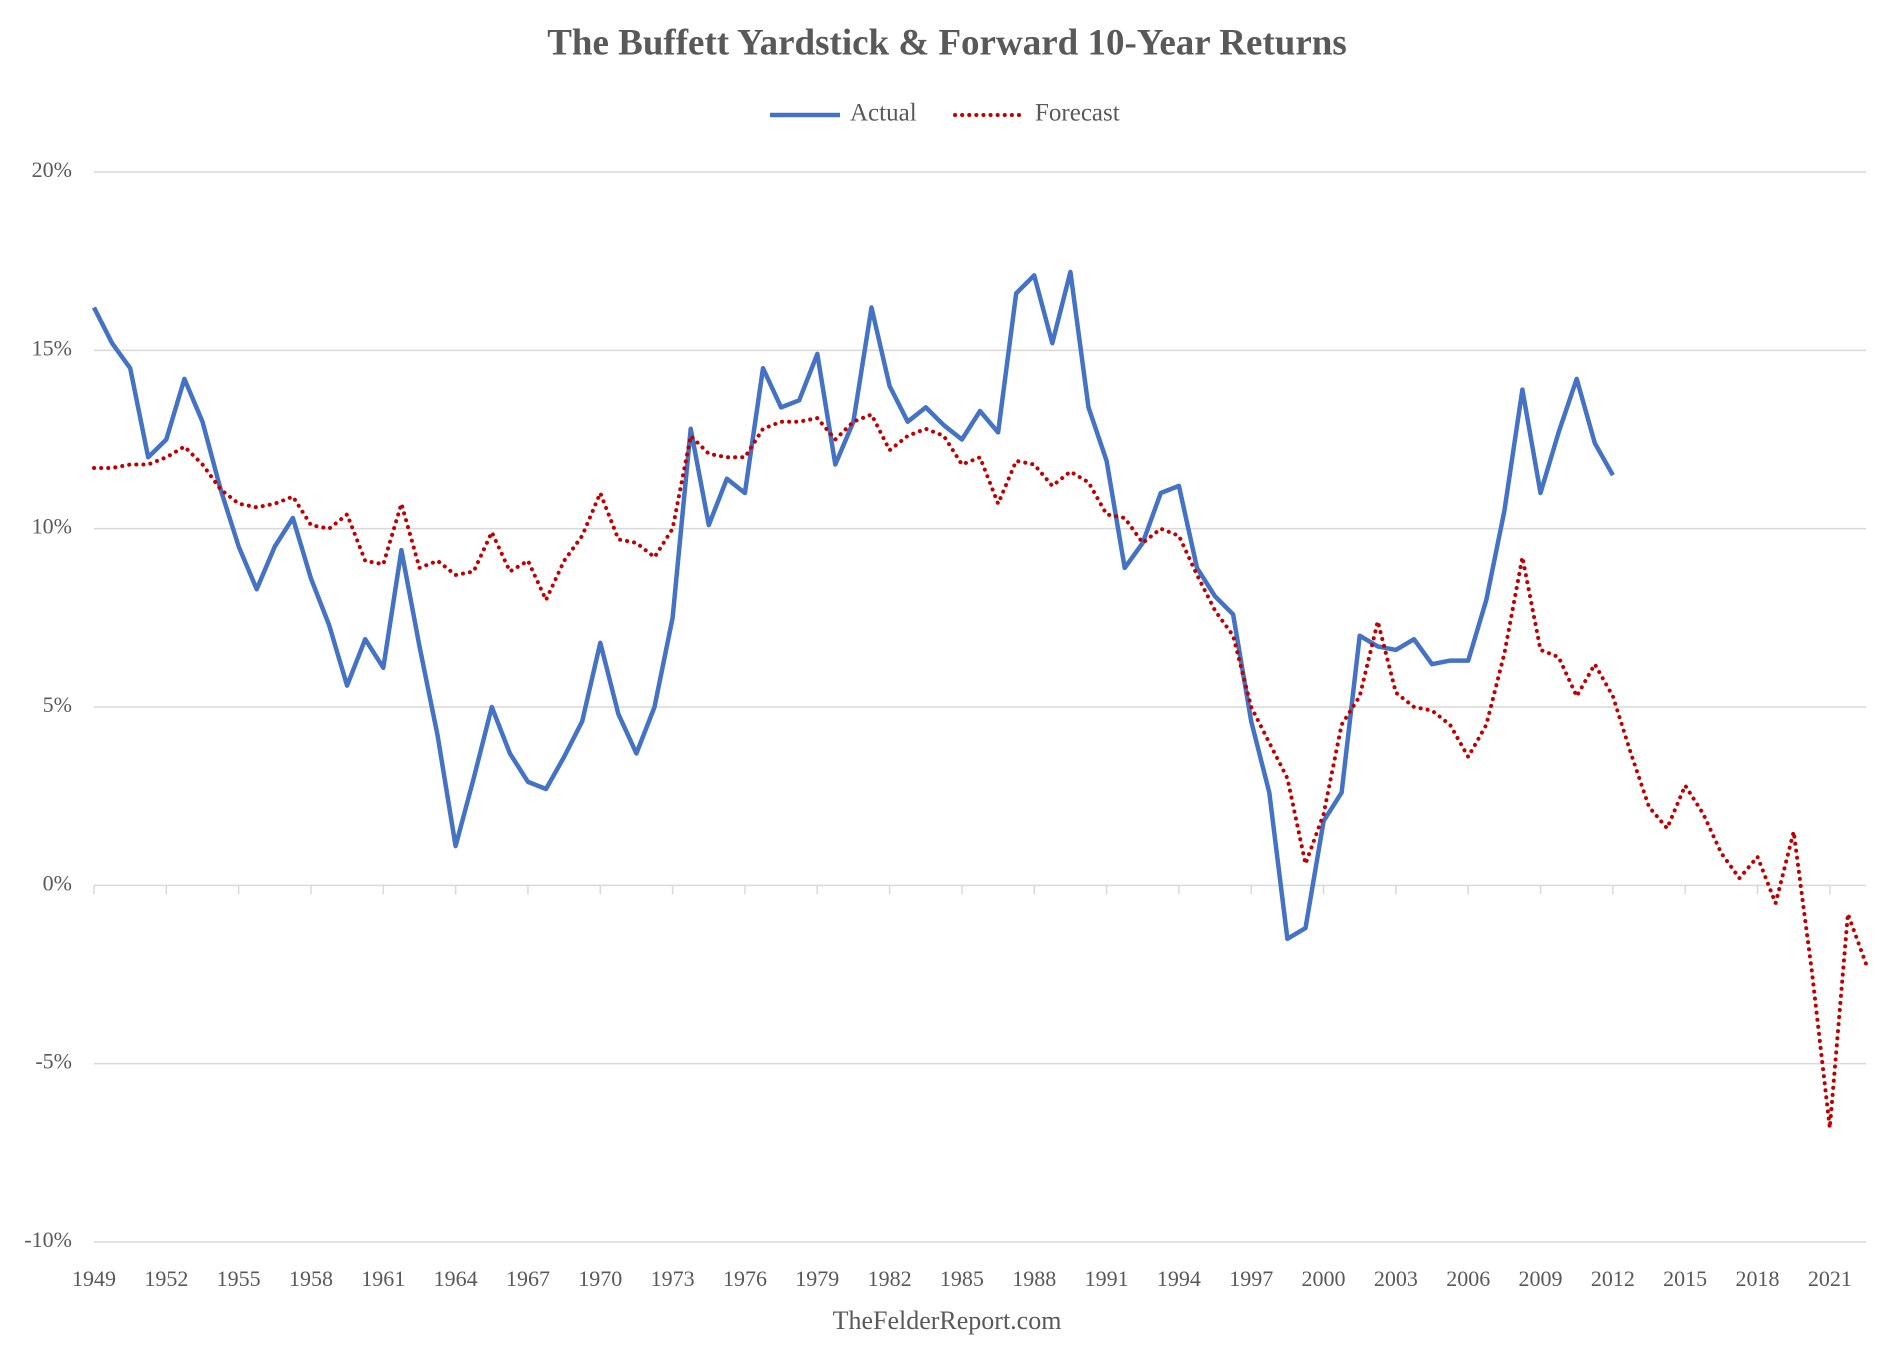 The width and height of the screenshot is (1894, 1368). What do you see at coordinates (947, 1320) in the screenshot?
I see `source: TheFelderReport.com` at bounding box center [947, 1320].